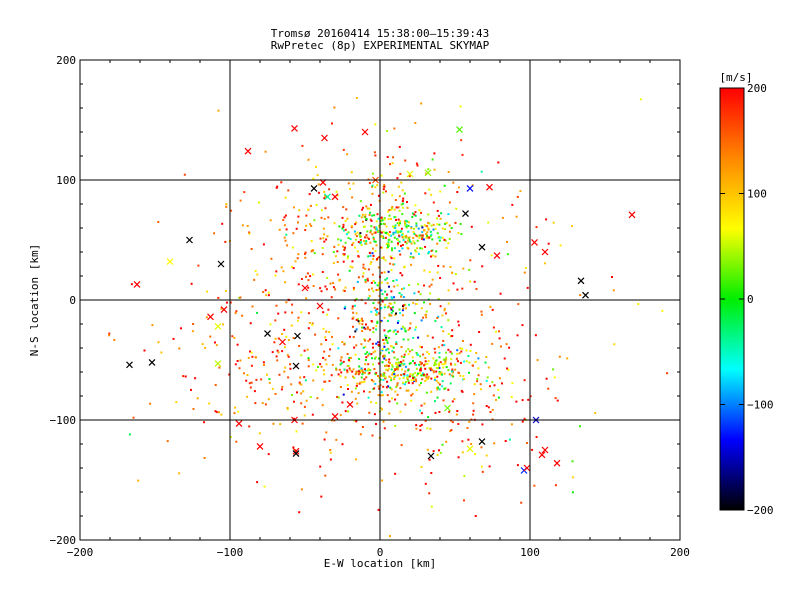 Image resolution: width=800 pixels, height=600 pixels. Describe the element at coordinates (66, 60) in the screenshot. I see `y-tick-label: 200` at that location.